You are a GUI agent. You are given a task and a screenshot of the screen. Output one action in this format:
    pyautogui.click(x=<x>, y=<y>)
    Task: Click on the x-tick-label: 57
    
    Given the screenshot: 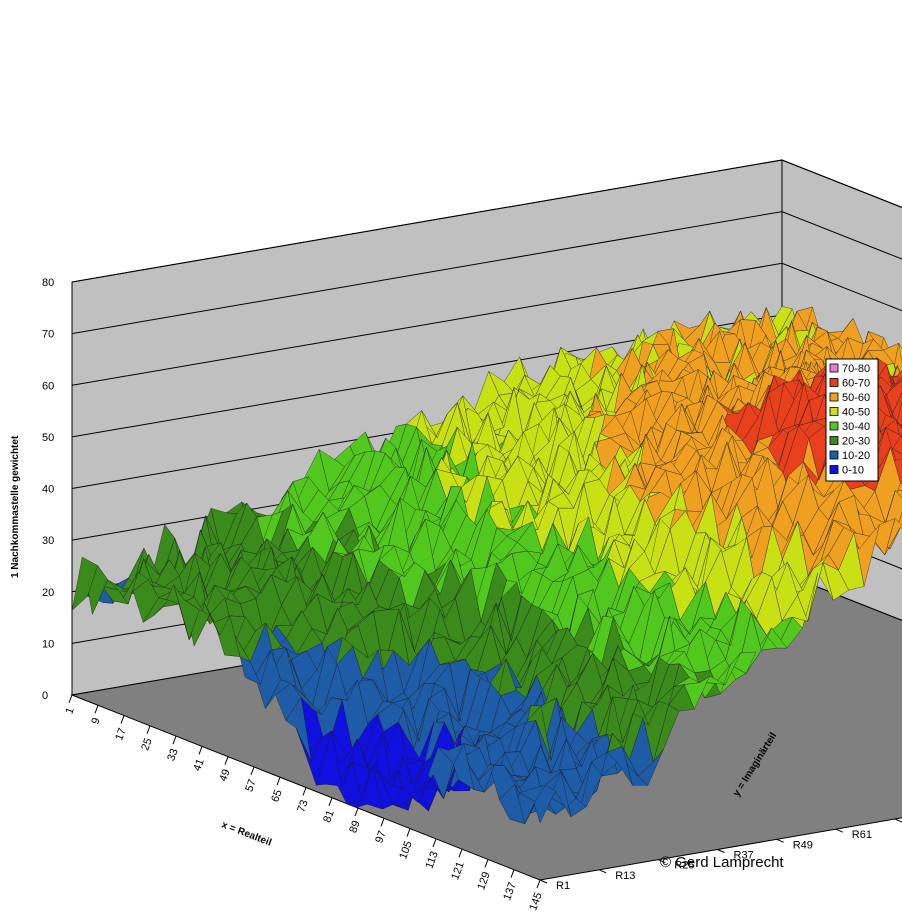 What is the action you would take?
    pyautogui.click(x=250, y=786)
    